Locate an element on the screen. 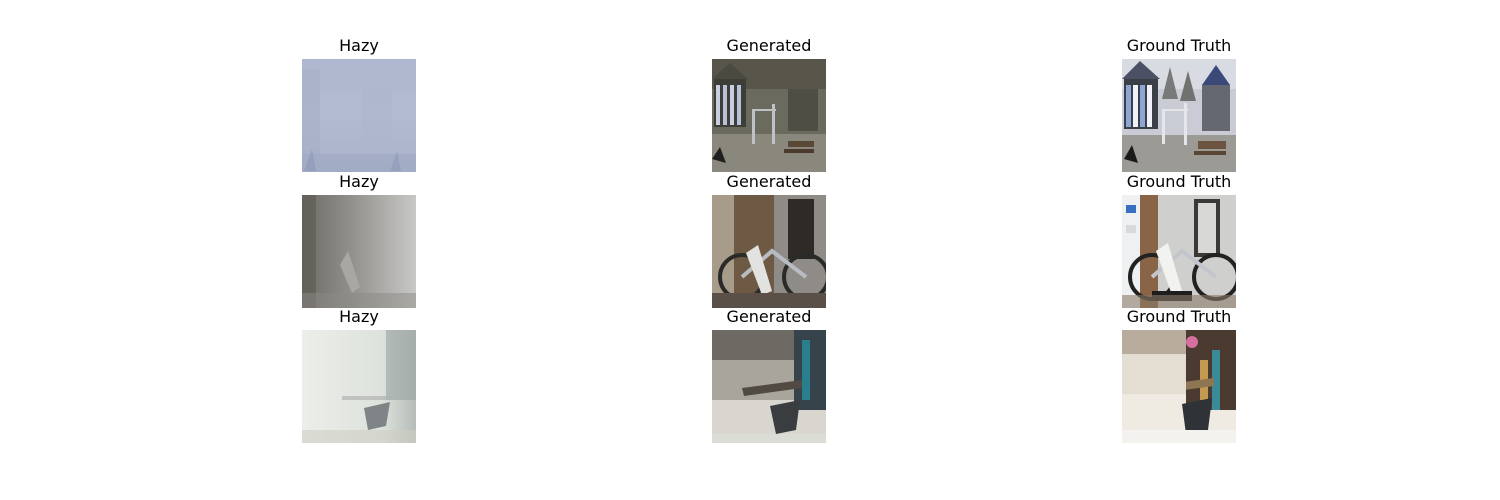 This screenshot has height=500, width=1500. ground-truth-indoor-bicycle-image is located at coordinates (1179, 251).